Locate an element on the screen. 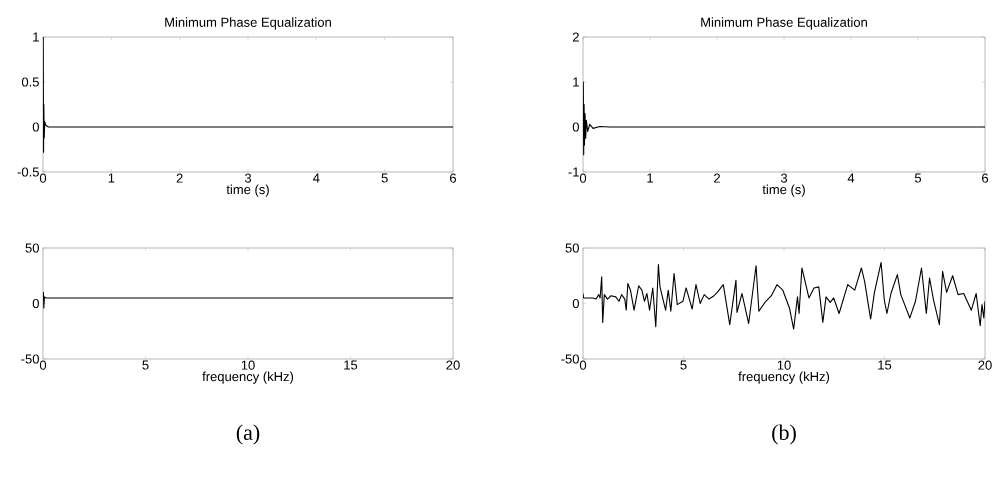 The width and height of the screenshot is (1003, 477). text: (a) is located at coordinates (248, 434).